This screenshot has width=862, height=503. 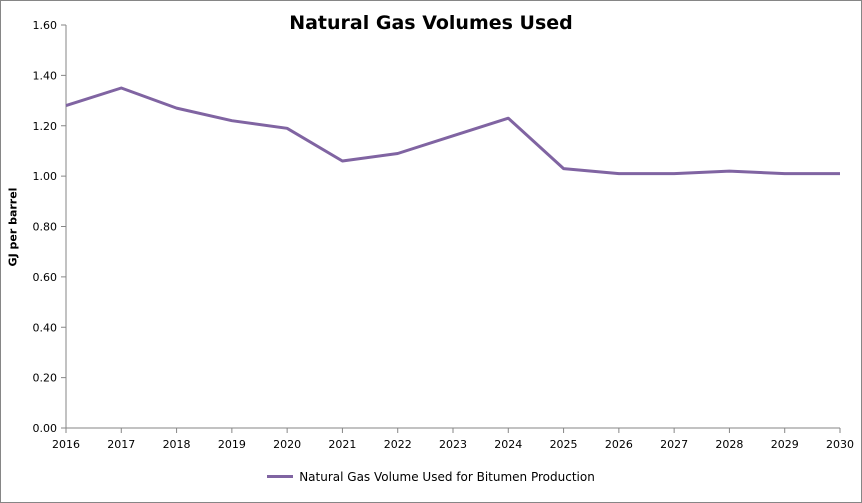 I want to click on y-tick-label: 1.40, so click(x=45, y=75).